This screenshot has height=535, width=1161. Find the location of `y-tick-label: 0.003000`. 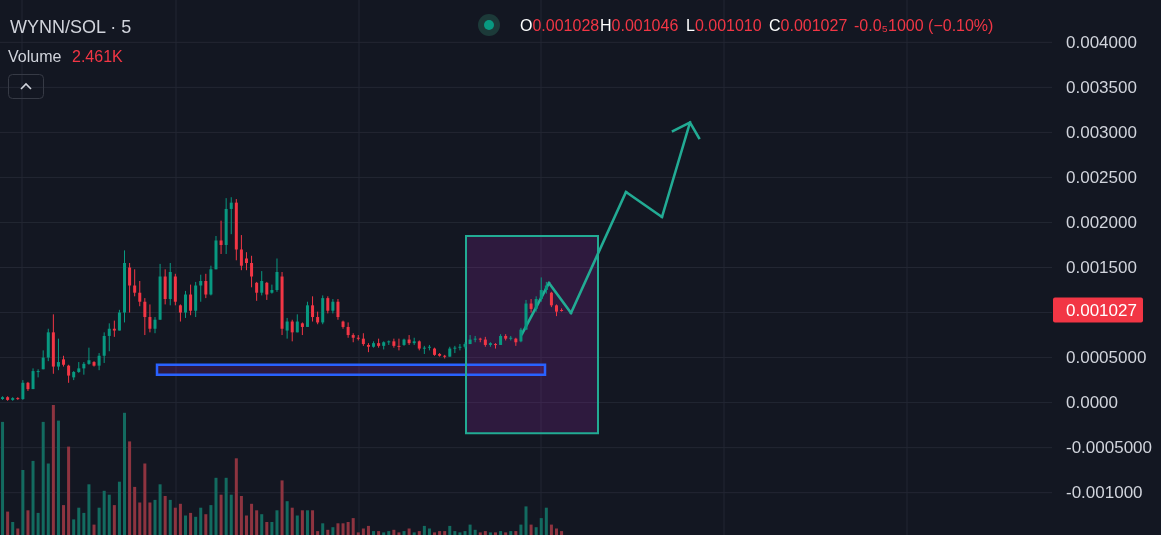

y-tick-label: 0.003000 is located at coordinates (1101, 132).